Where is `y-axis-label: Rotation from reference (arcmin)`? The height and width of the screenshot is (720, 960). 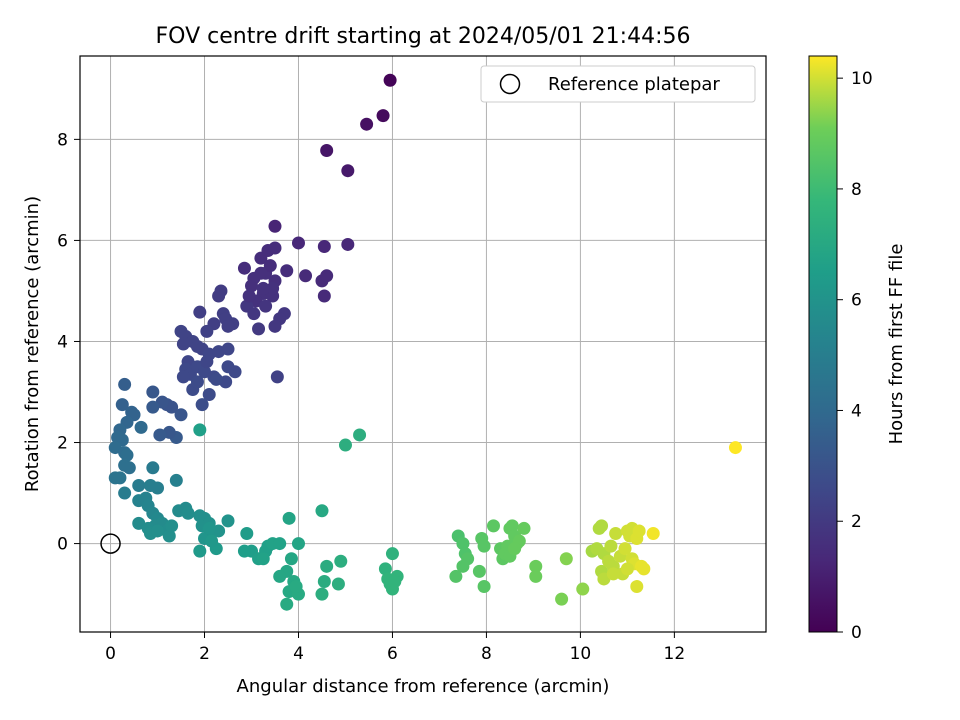 y-axis-label: Rotation from reference (arcmin) is located at coordinates (32, 344).